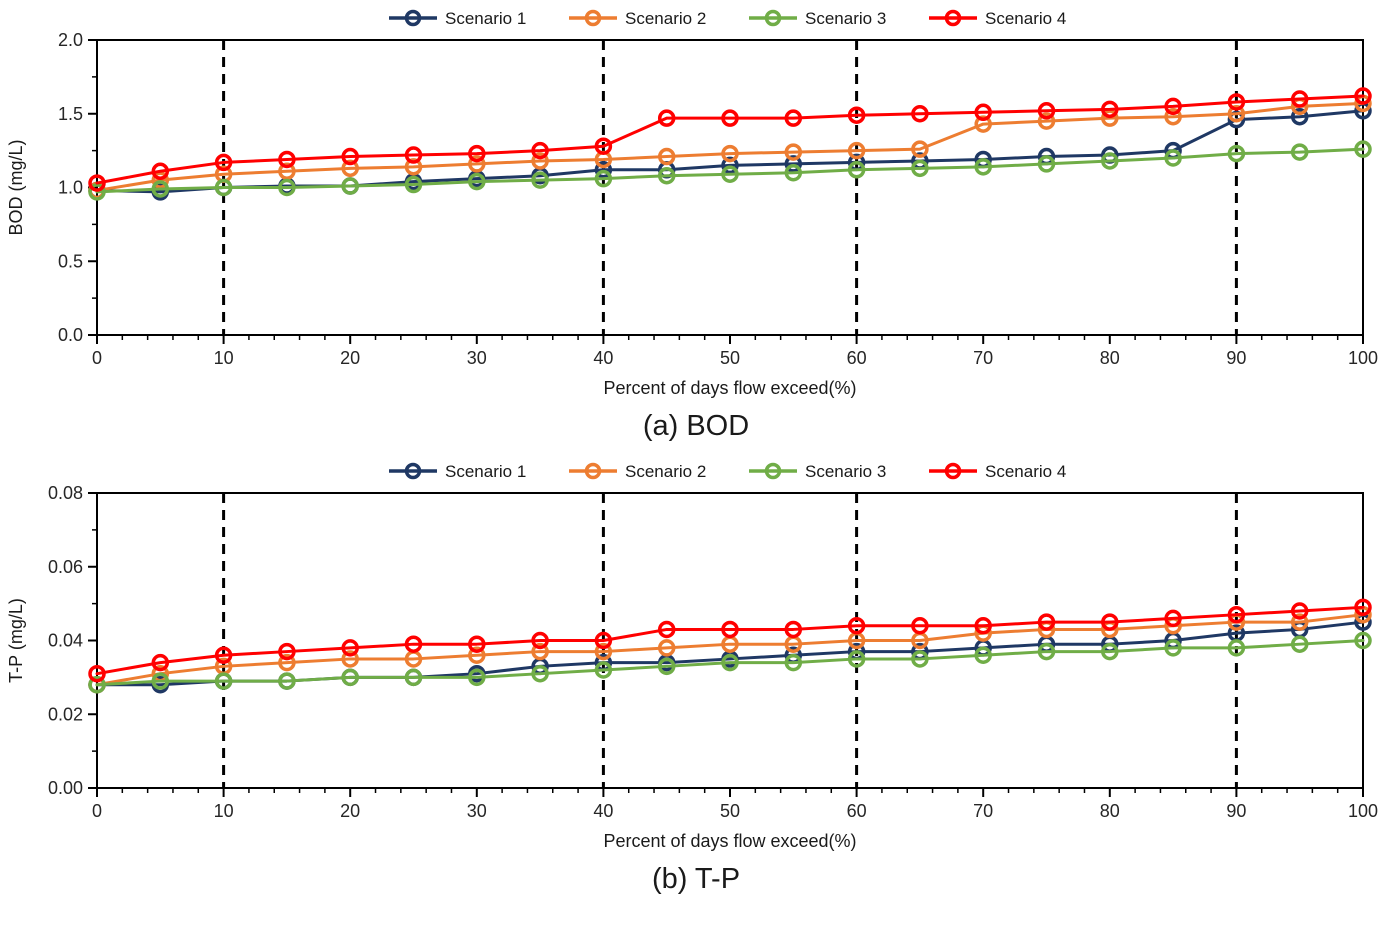  I want to click on y-axis-ticks: 0.0 0.5 1.0 1.5 2.0, so click(77, 187).